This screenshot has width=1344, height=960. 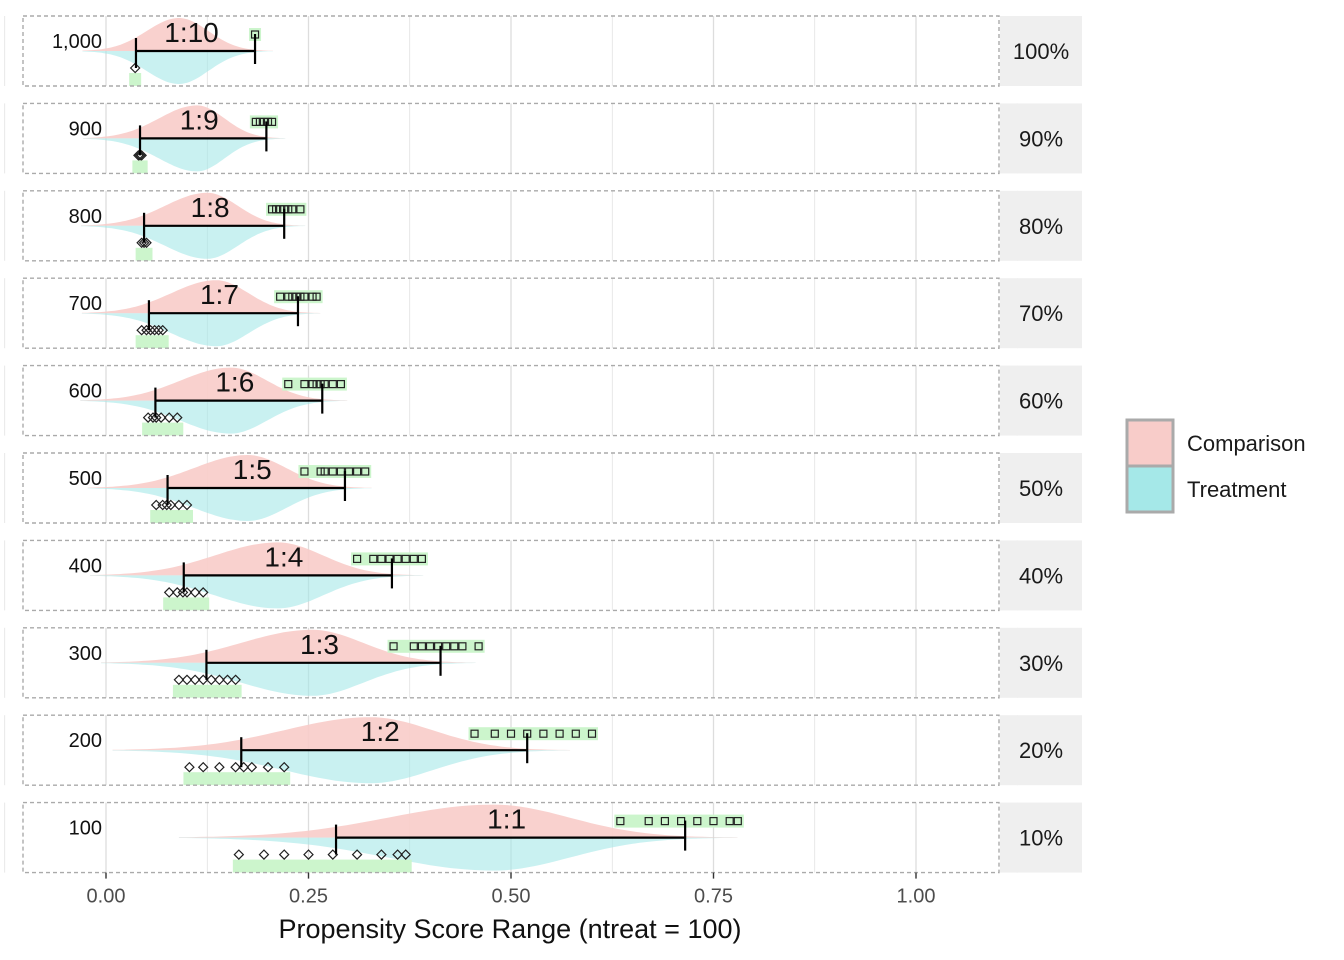 I want to click on facet-strip-label: 100%, so click(x=1041, y=51).